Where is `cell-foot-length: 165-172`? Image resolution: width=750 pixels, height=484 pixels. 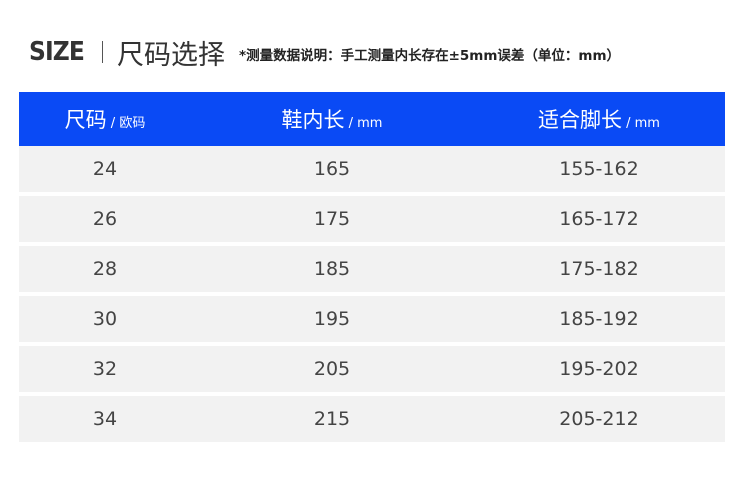
cell-foot-length: 165-172 is located at coordinates (599, 219).